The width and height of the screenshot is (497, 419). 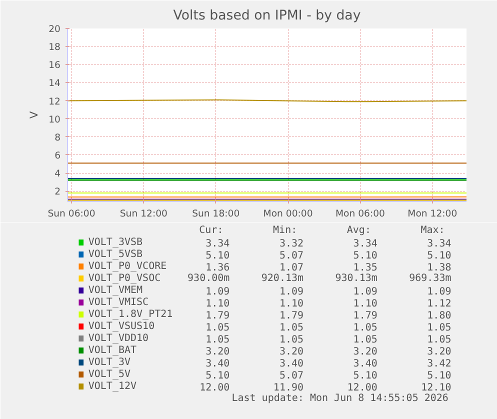 What do you see at coordinates (358, 230) in the screenshot?
I see `text: Avg:` at bounding box center [358, 230].